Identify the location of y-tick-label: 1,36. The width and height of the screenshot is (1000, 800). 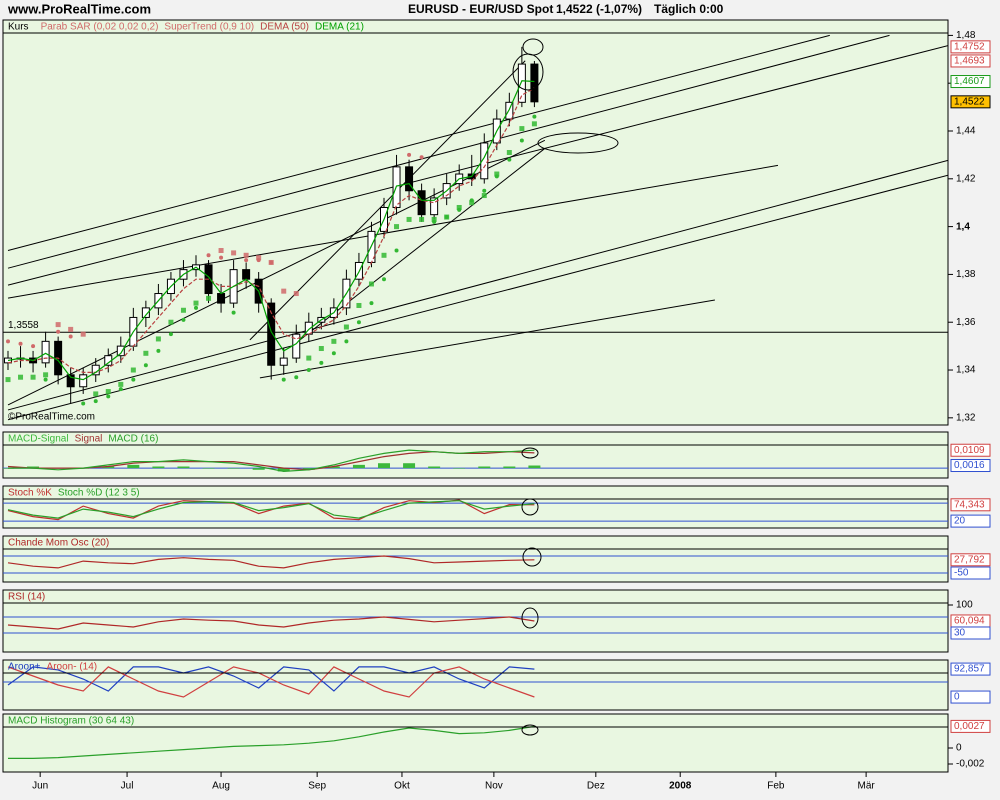
(966, 322).